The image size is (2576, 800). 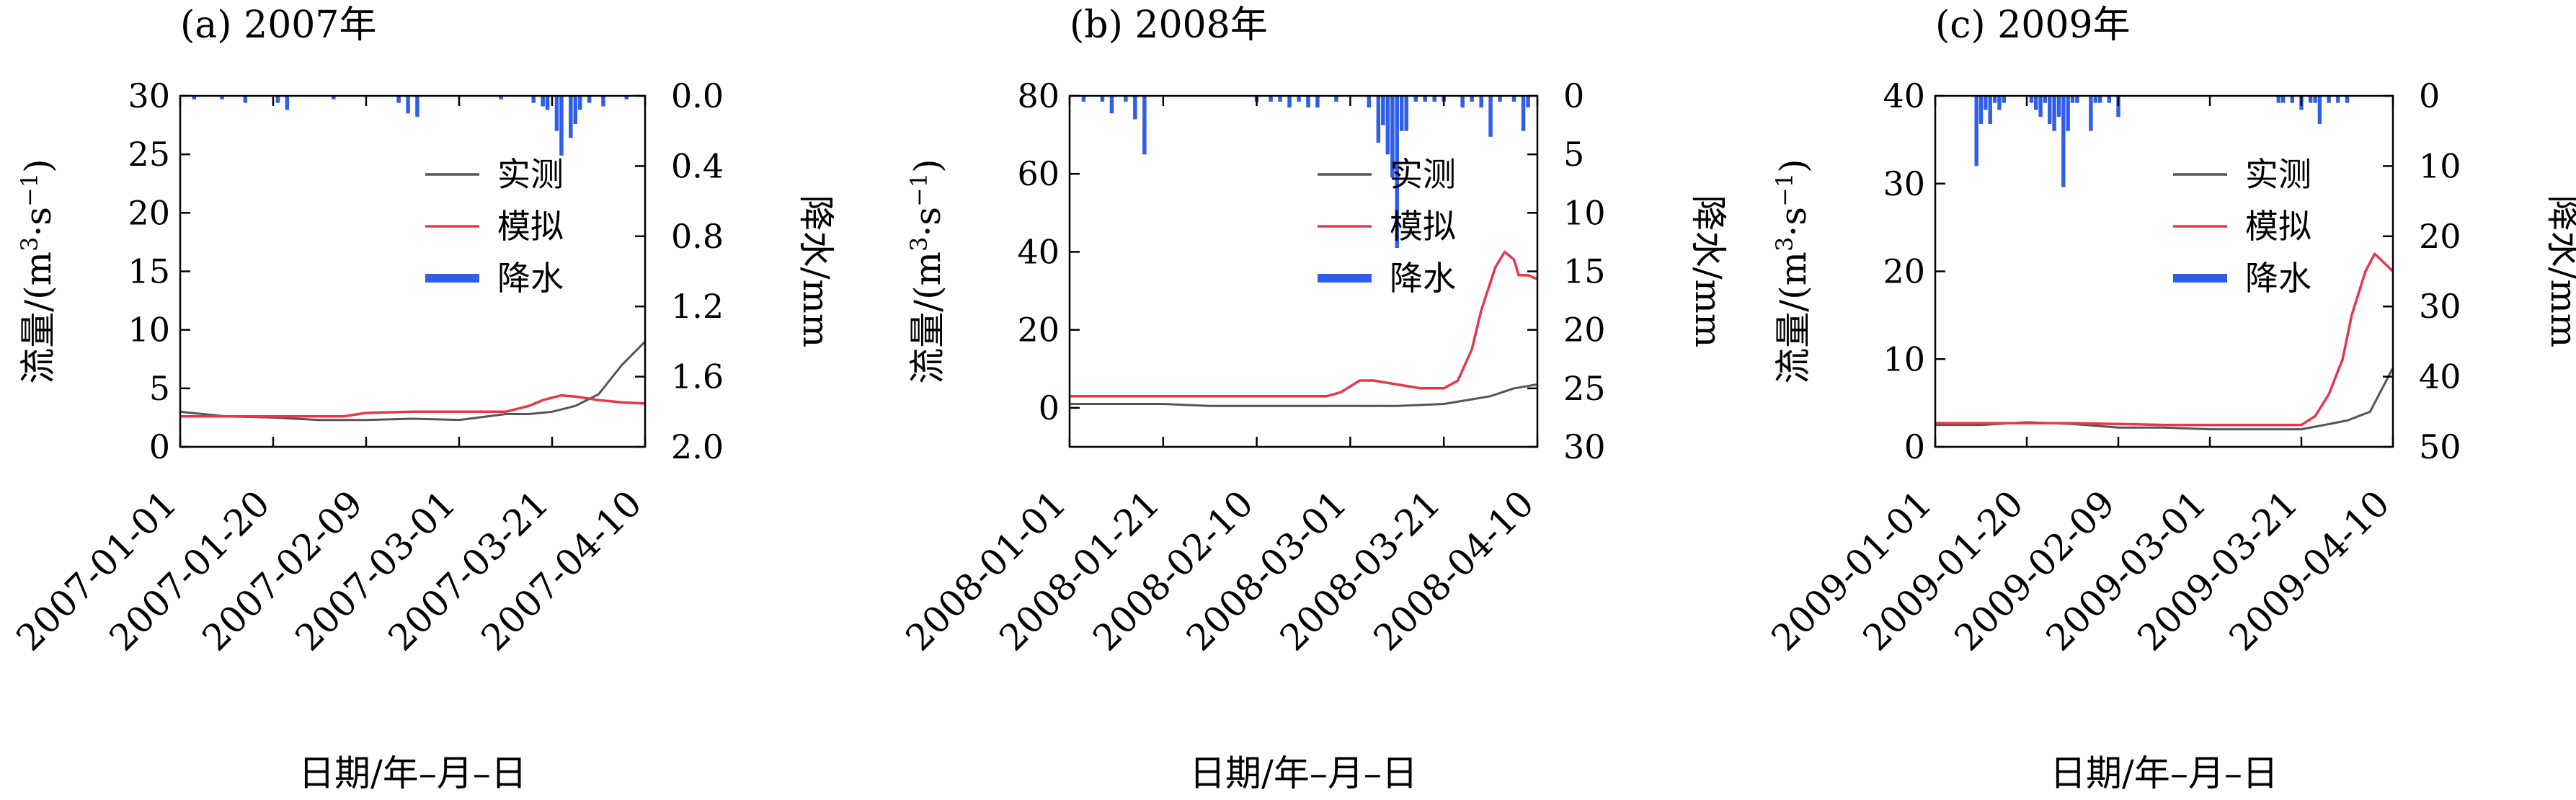 I want to click on y2-tick-label: 50, so click(x=2440, y=446).